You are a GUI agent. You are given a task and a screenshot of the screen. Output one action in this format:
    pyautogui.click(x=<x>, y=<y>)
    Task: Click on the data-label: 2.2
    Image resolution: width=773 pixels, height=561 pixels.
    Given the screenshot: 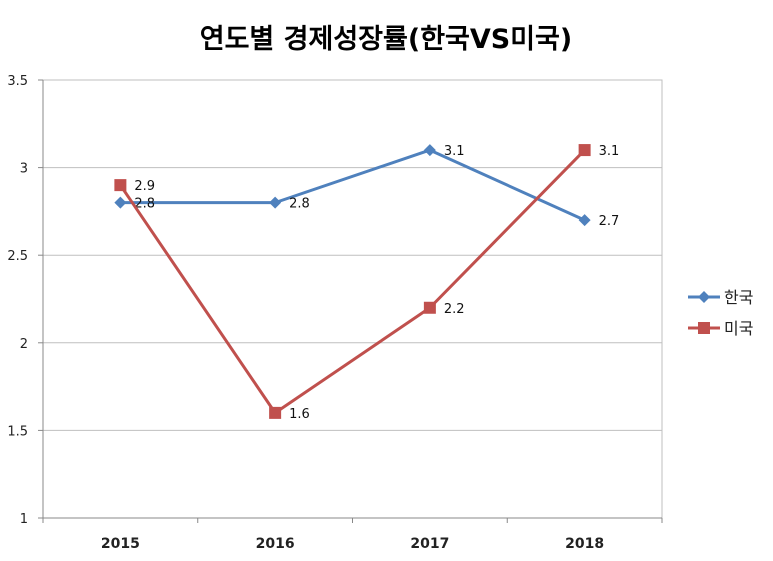 What is the action you would take?
    pyautogui.click(x=454, y=309)
    